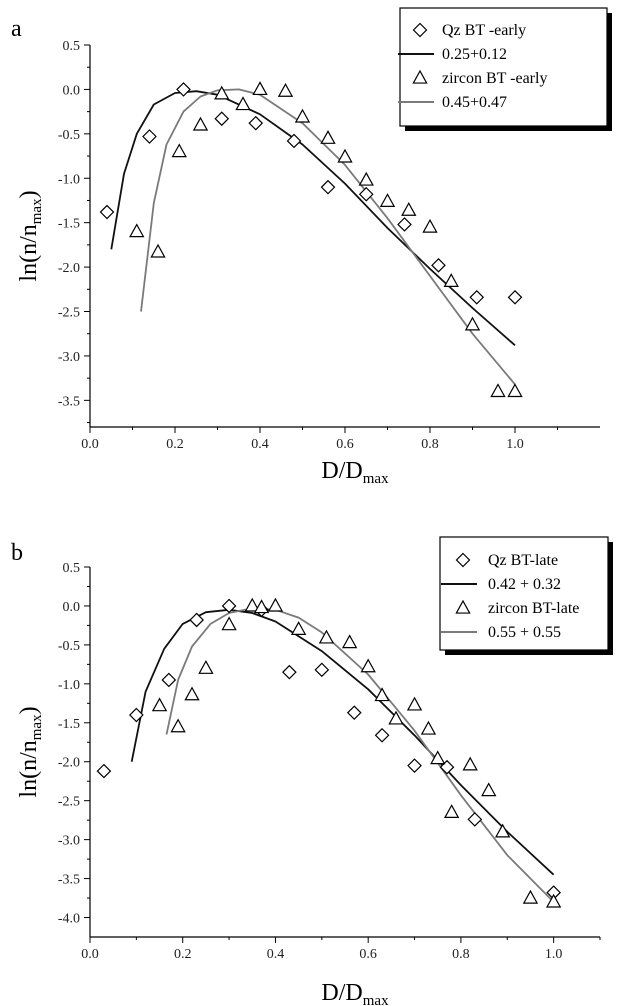  What do you see at coordinates (474, 102) in the screenshot?
I see `legend-label: 0.45+0.47` at bounding box center [474, 102].